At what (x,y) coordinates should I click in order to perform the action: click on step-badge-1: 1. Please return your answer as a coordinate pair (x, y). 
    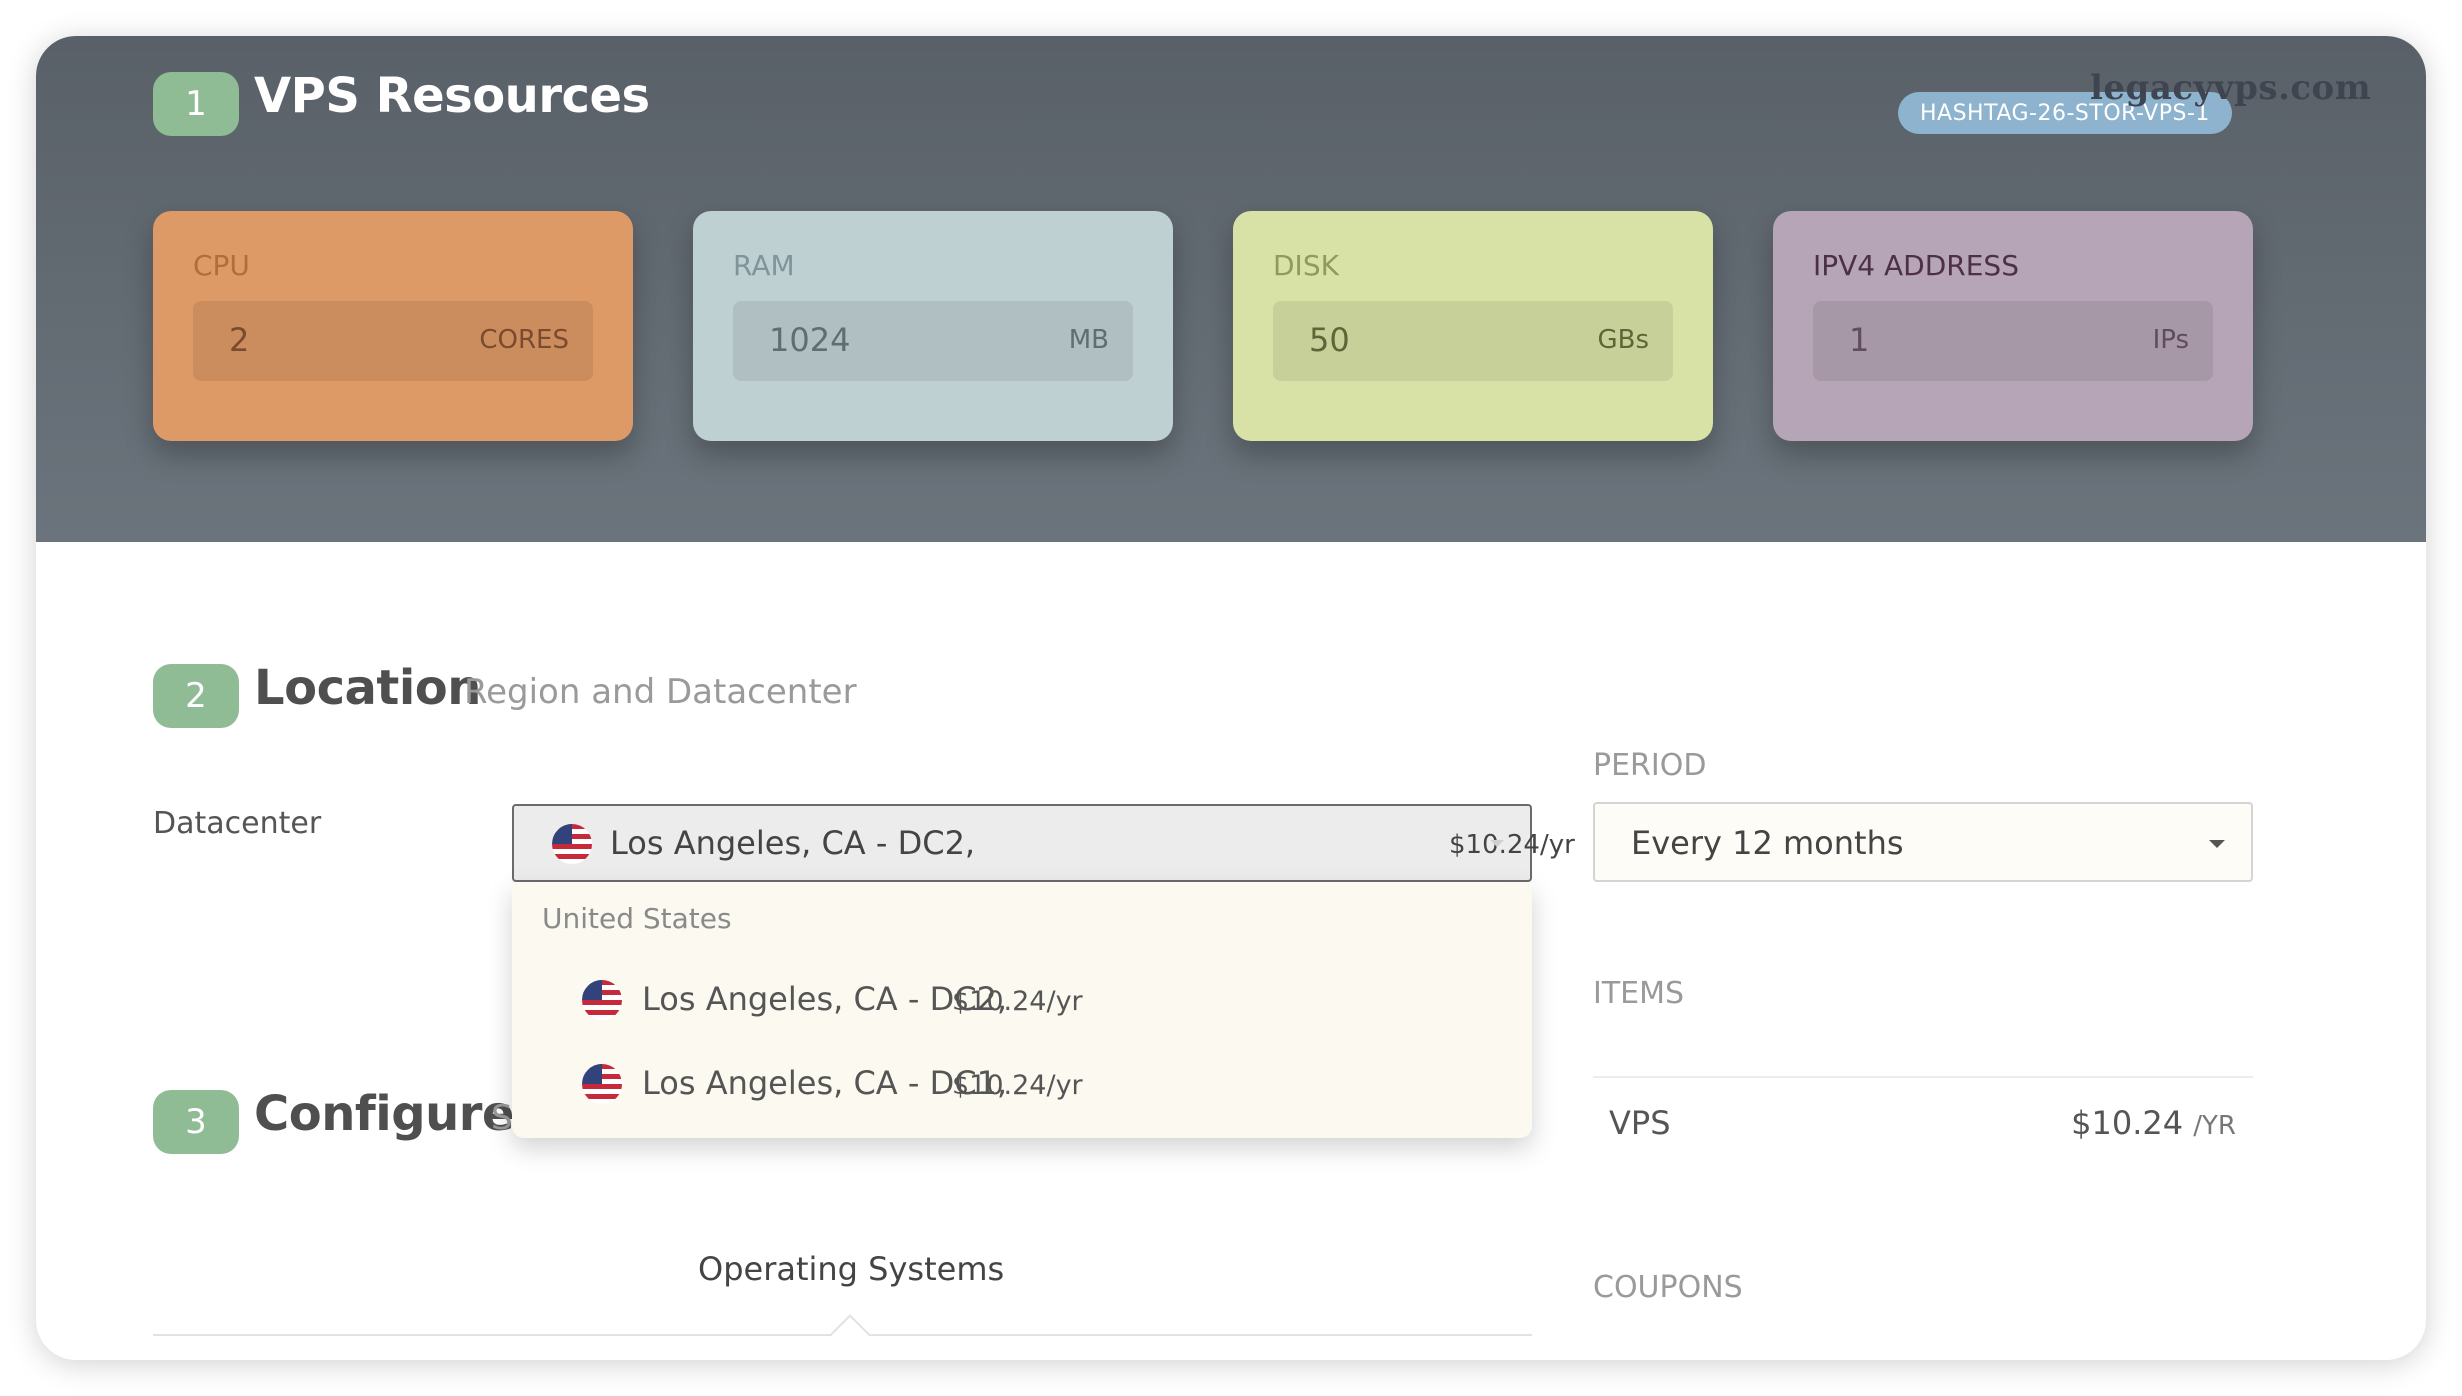
    Looking at the image, I should click on (196, 104).